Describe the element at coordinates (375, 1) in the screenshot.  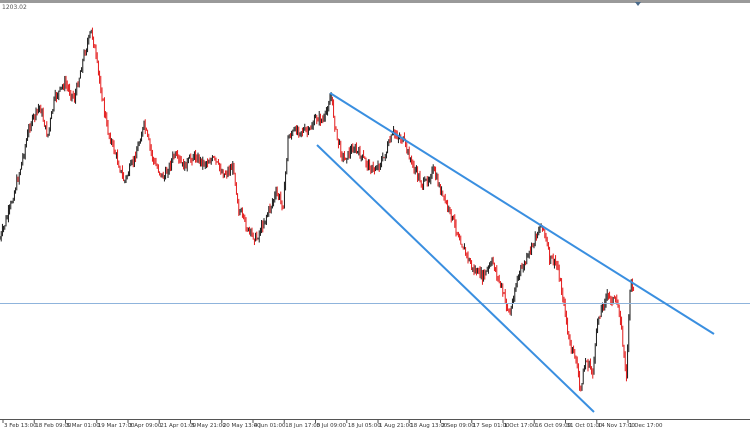
I see `top-border` at that location.